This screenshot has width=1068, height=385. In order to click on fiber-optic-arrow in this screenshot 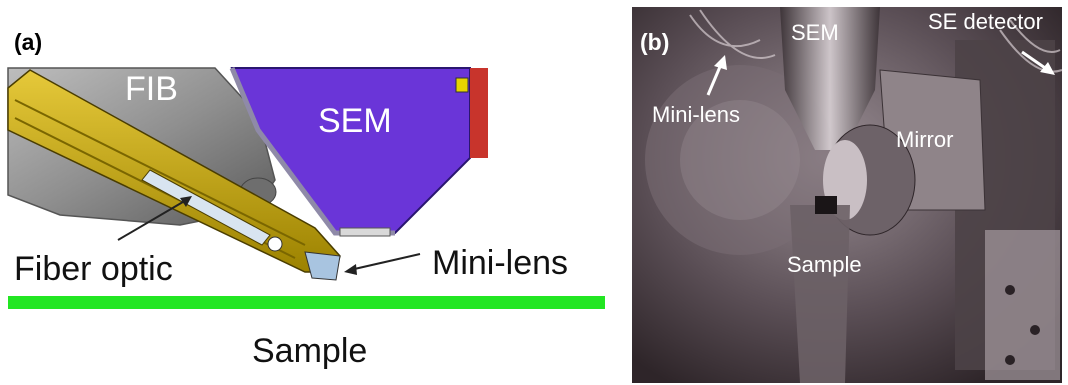, I will do `click(153, 219)`.